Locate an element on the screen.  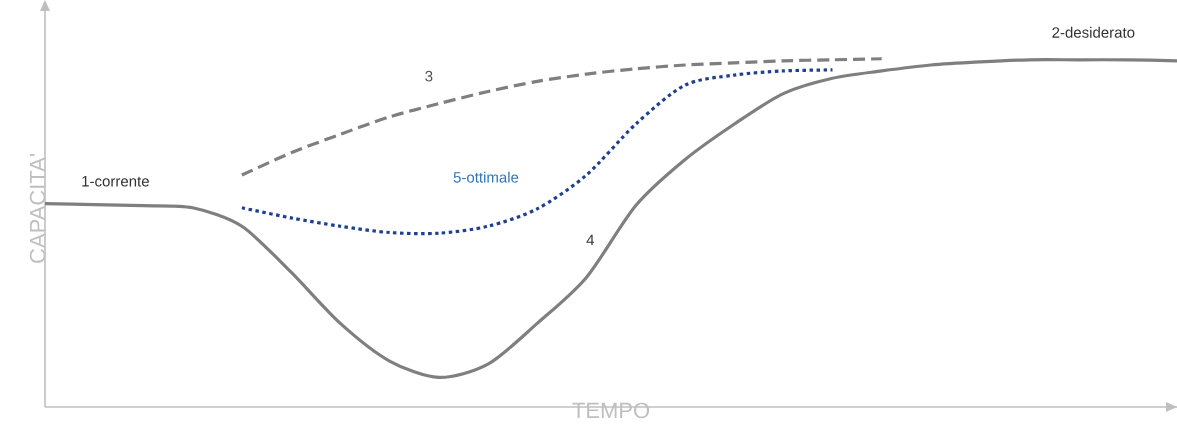
annotation: 4 is located at coordinates (590, 239).